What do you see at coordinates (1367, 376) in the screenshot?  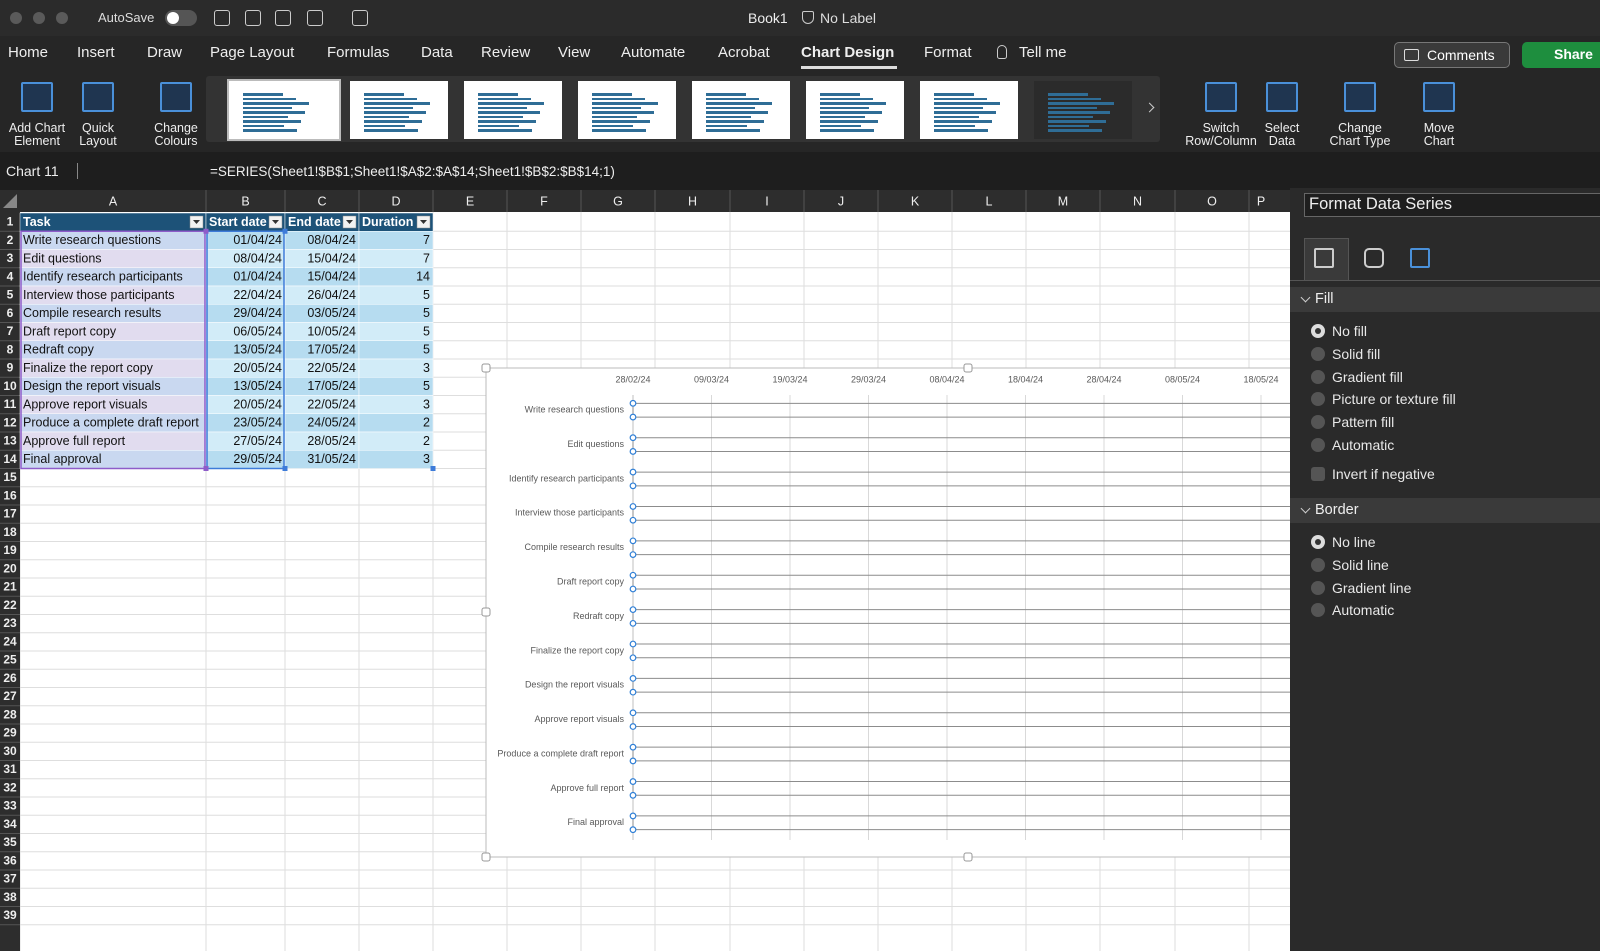 I see `radio-label: Gradient fill` at bounding box center [1367, 376].